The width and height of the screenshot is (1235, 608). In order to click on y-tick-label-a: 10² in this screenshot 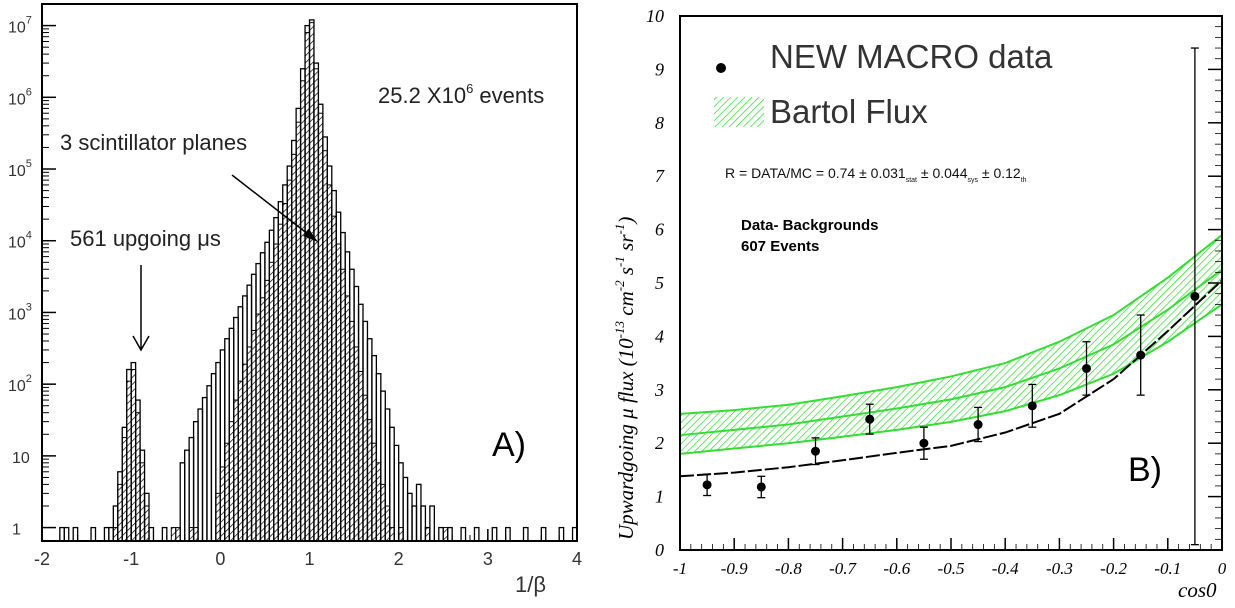, I will do `click(20, 384)`.